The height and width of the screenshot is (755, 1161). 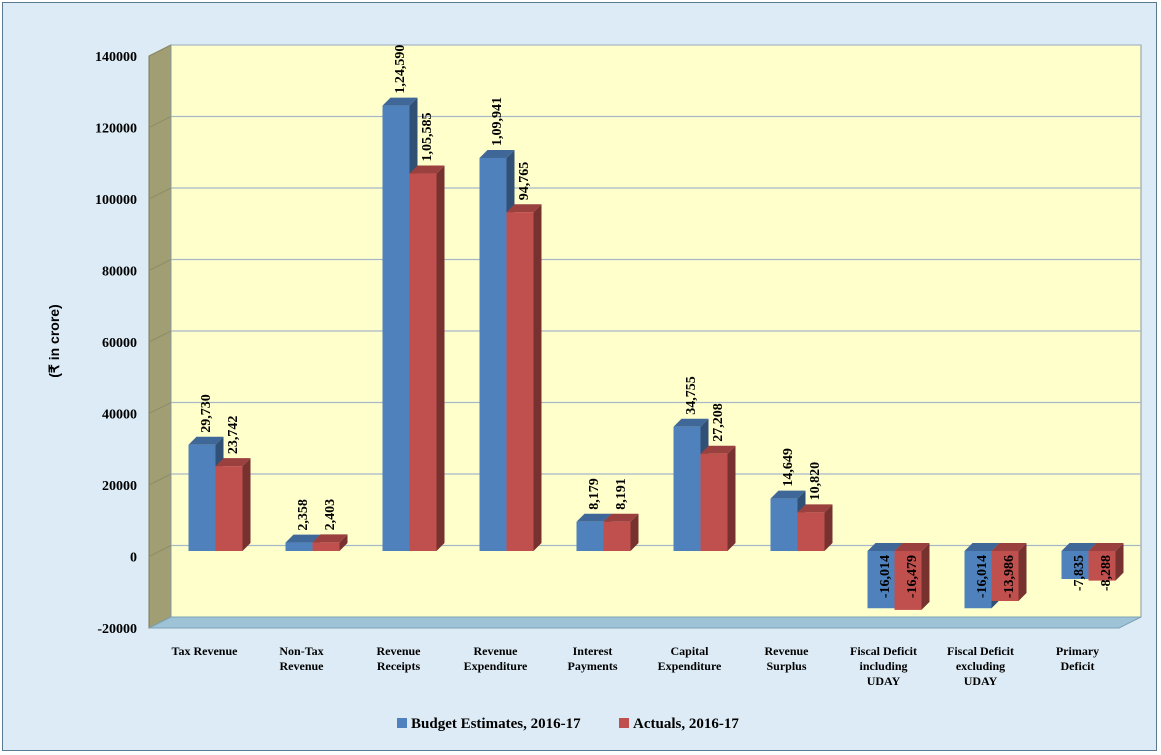 What do you see at coordinates (594, 494) in the screenshot?
I see `data-label: 8,179` at bounding box center [594, 494].